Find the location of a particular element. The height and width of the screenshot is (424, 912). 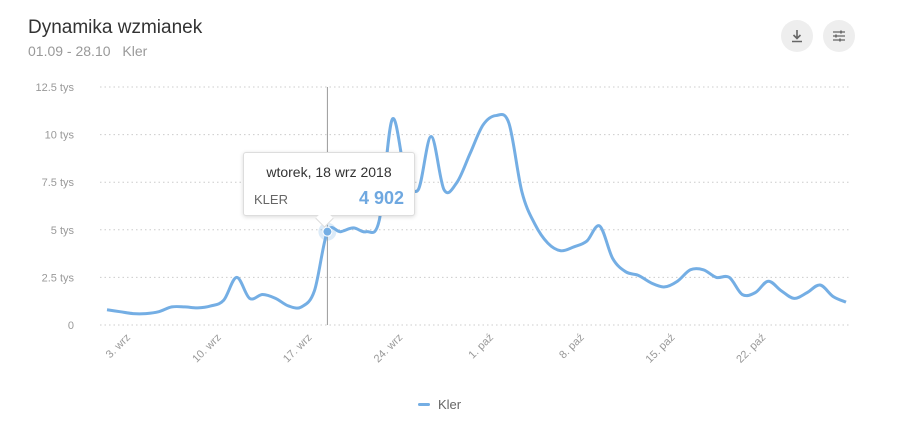

legend-item-kler: Kler is located at coordinates (439, 404).